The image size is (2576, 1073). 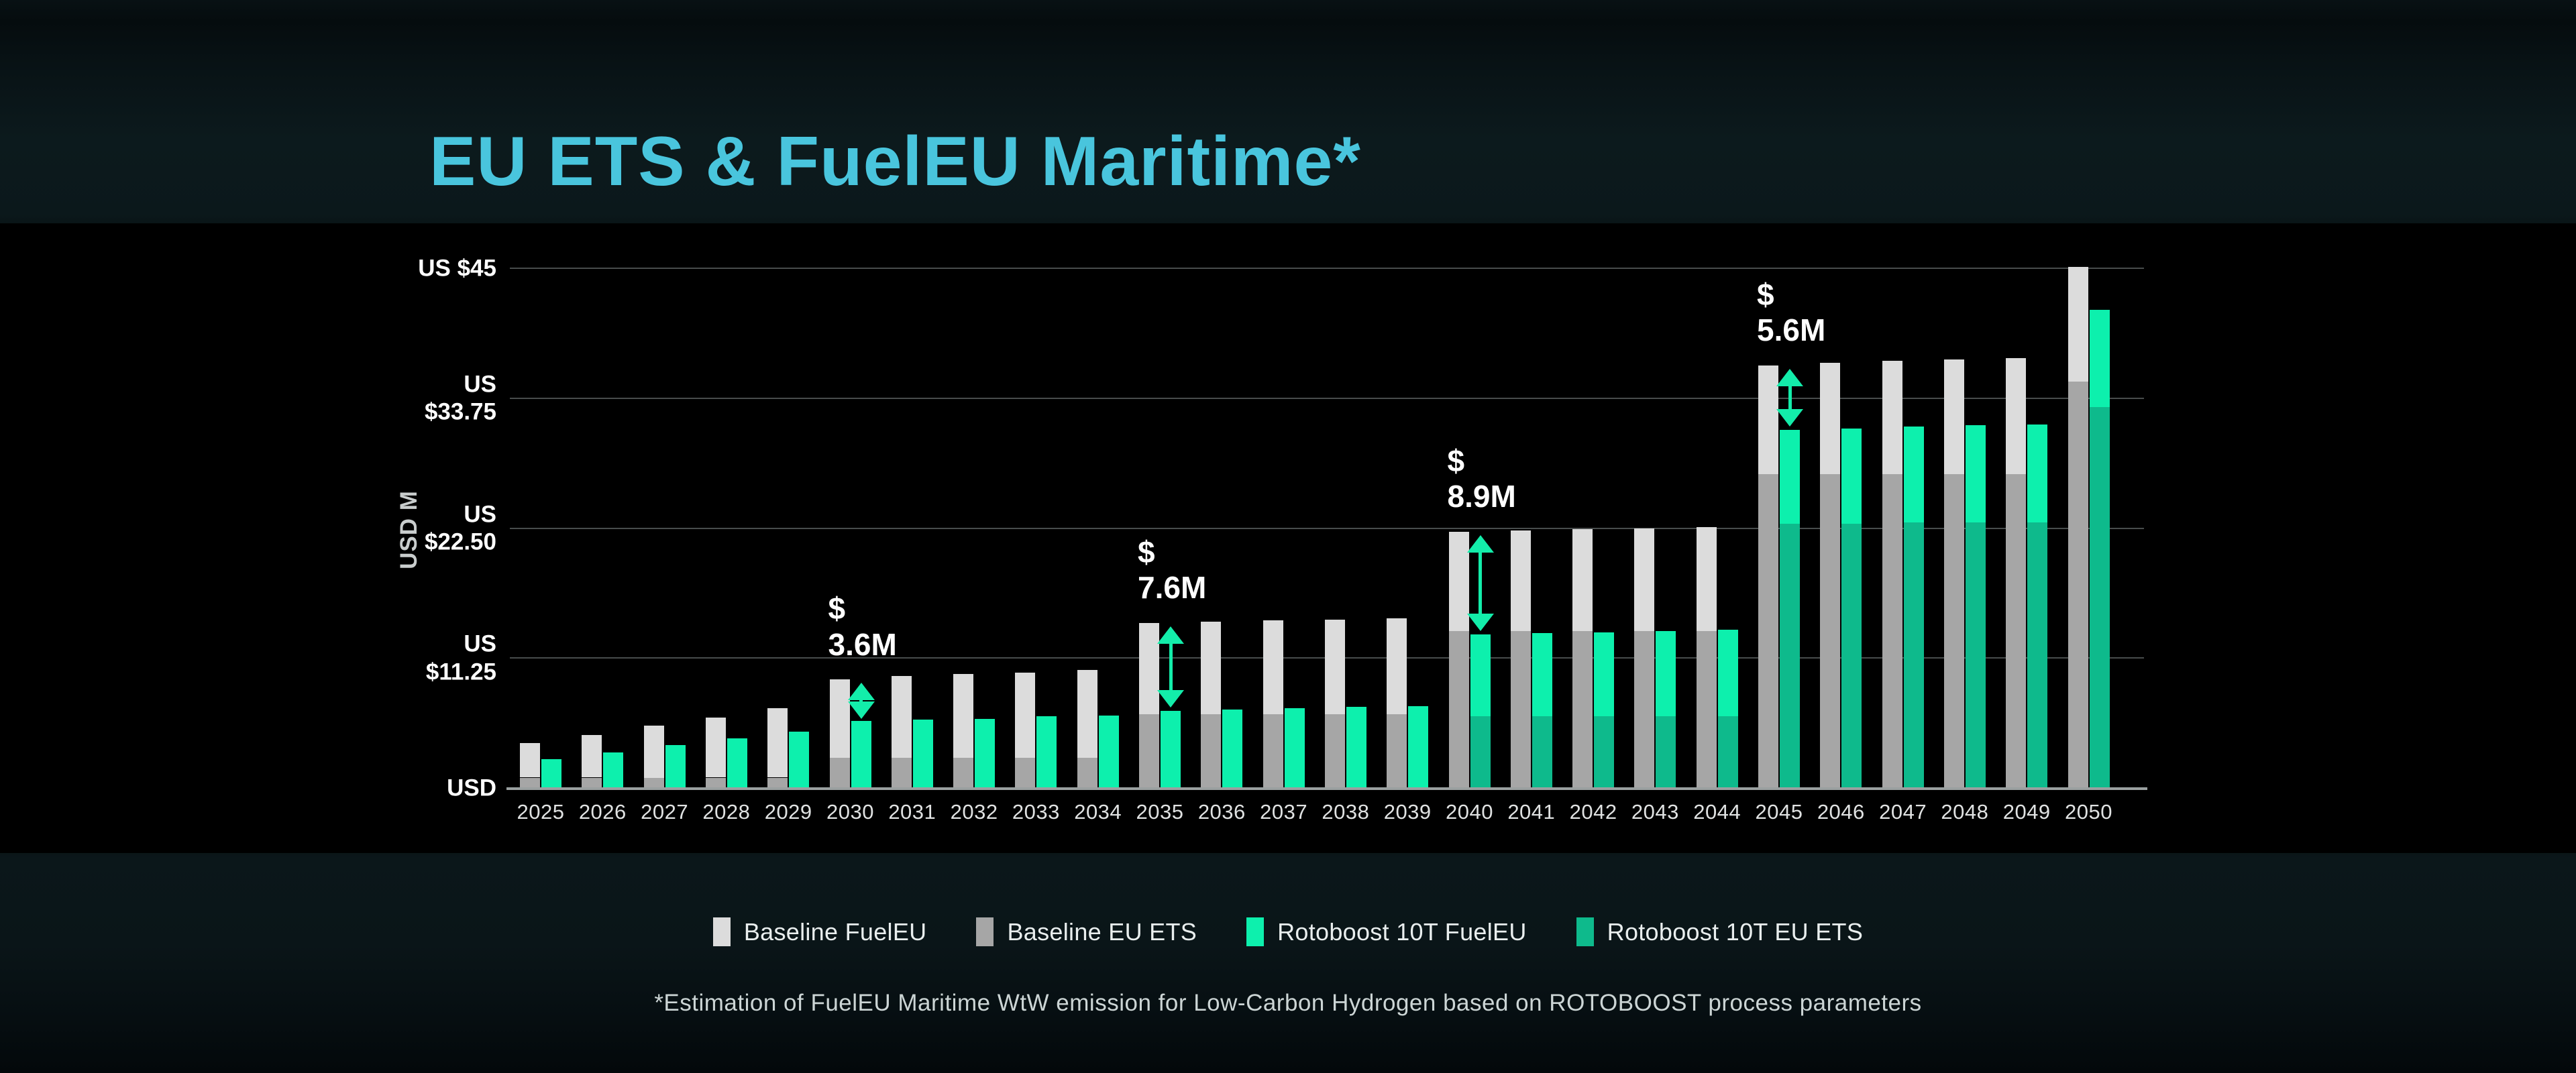 I want to click on savings-label-2045: $ 5.6M, so click(x=1791, y=312).